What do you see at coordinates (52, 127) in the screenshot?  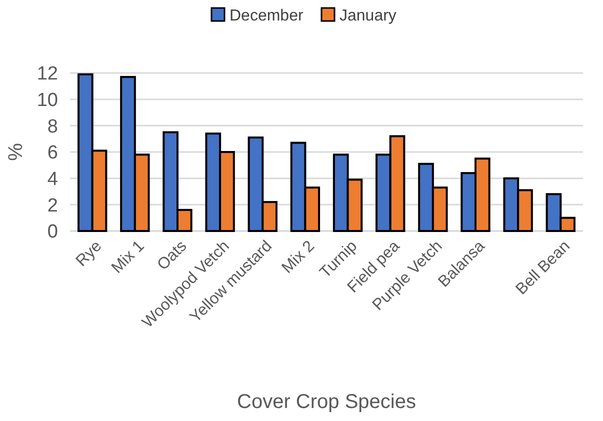 I see `y-tick-label: 8` at bounding box center [52, 127].